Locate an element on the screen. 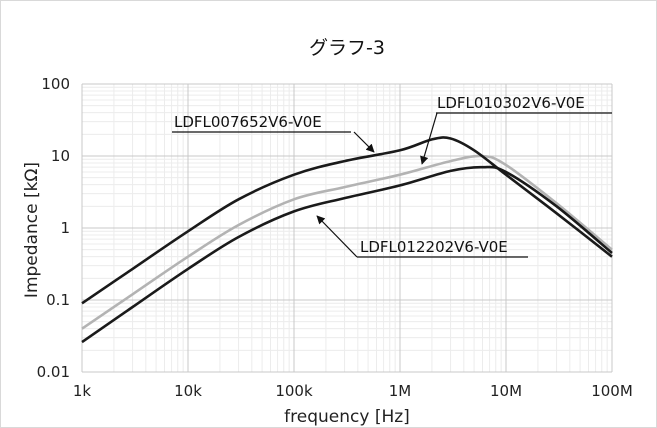 The width and height of the screenshot is (657, 428). x-tick-label: 100M is located at coordinates (612, 391).